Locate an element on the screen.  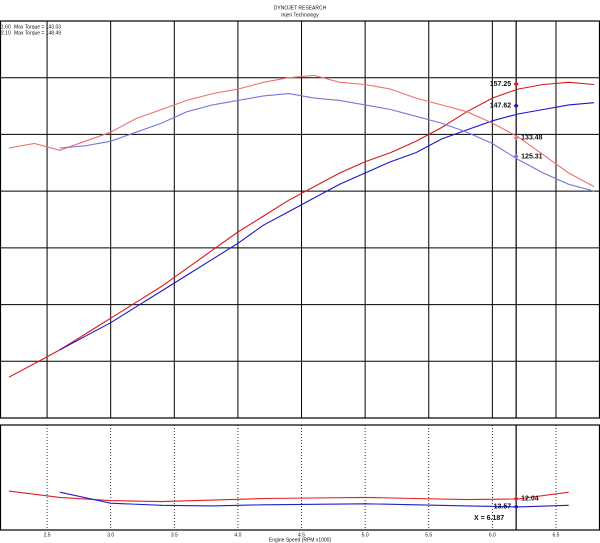
note-text: Max Torque = 143.03 is located at coordinates (37, 27).